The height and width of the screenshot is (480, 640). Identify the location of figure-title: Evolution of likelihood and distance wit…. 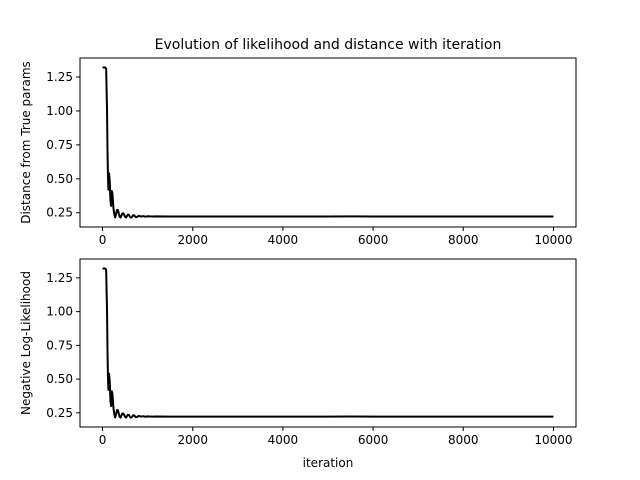
(328, 45).